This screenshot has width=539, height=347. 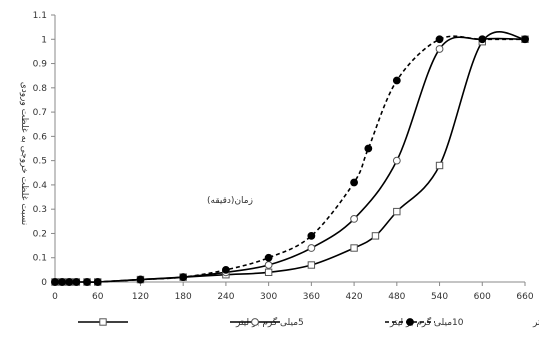 What do you see at coordinates (40, 186) in the screenshot?
I see `y-tick-label: 0.4` at bounding box center [40, 186].